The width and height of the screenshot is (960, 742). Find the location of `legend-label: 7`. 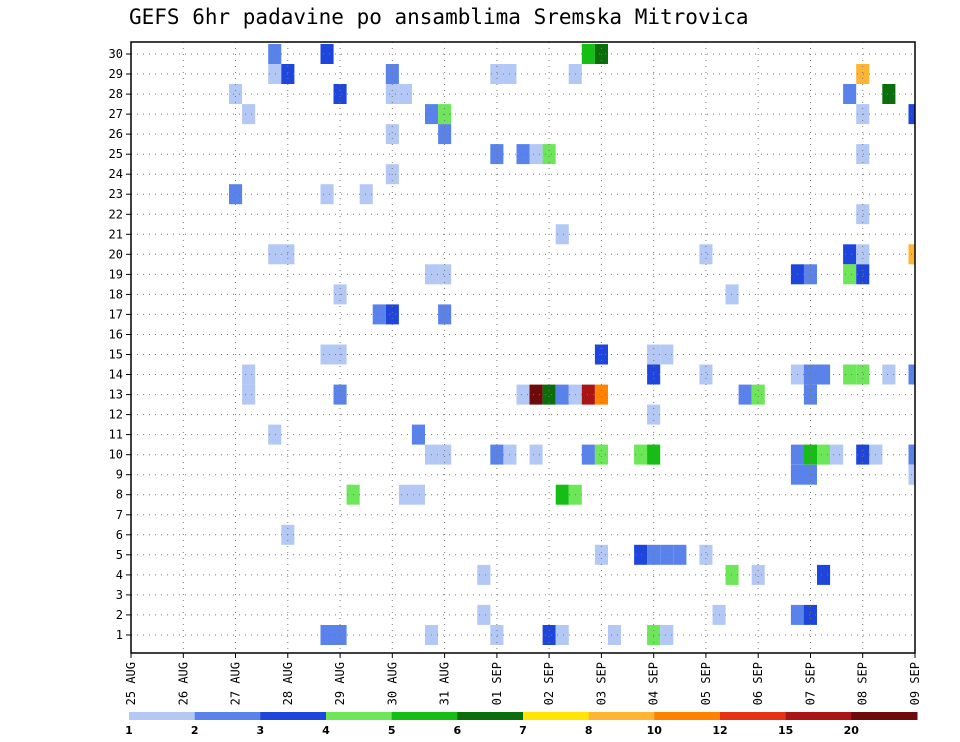

legend-label: 7 is located at coordinates (523, 730).